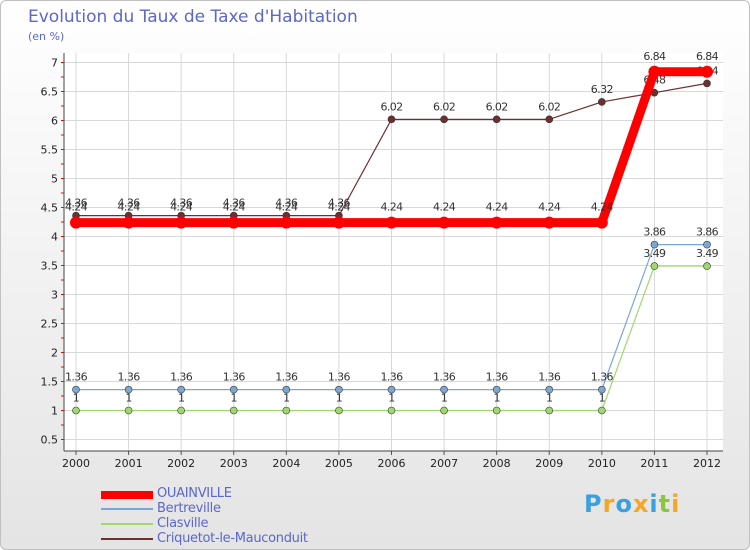 This screenshot has width=750, height=550. Describe the element at coordinates (50, 208) in the screenshot. I see `y-tick-label: 4.5` at that location.